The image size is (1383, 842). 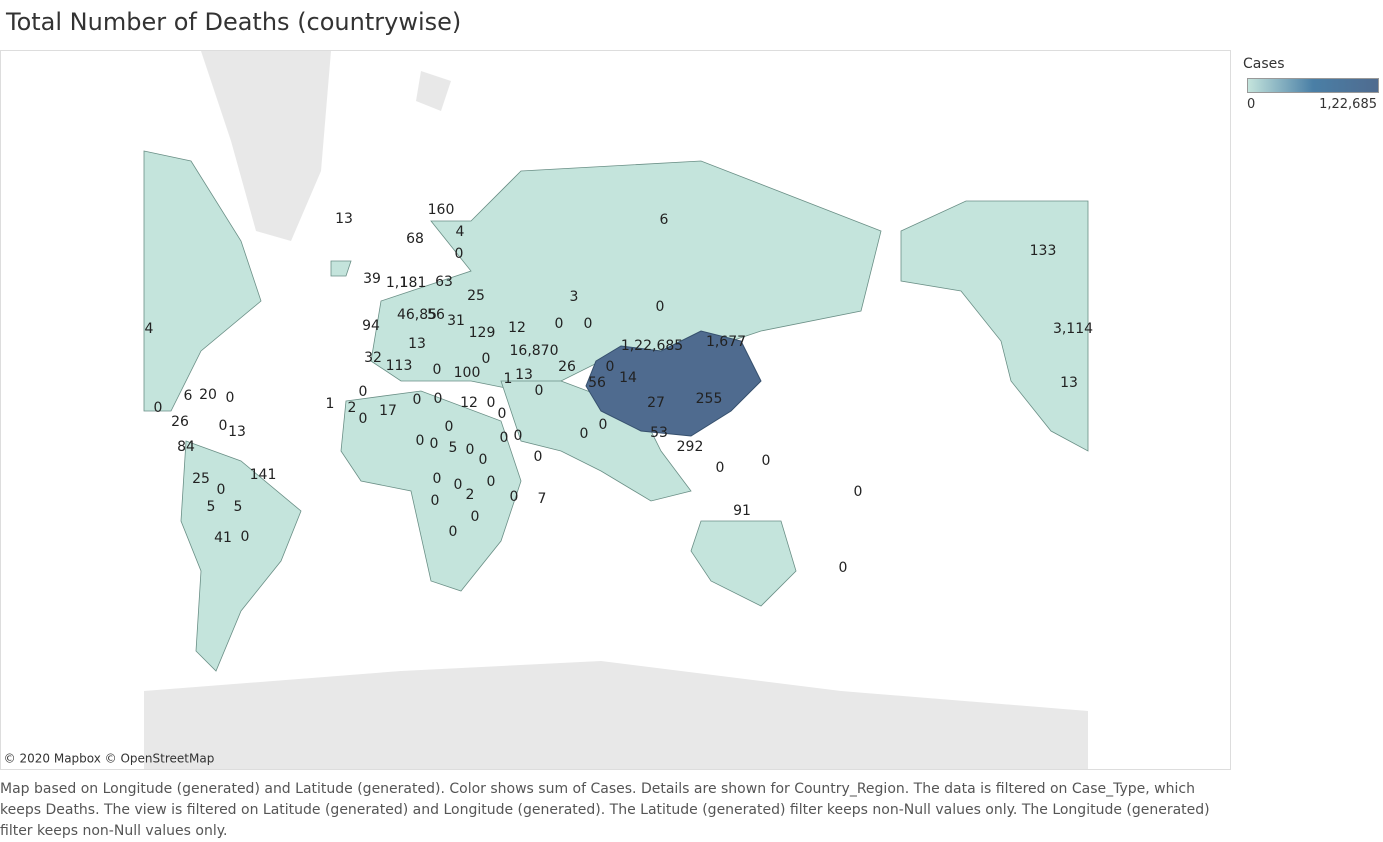 I want to click on country-label: 2, so click(x=470, y=495).